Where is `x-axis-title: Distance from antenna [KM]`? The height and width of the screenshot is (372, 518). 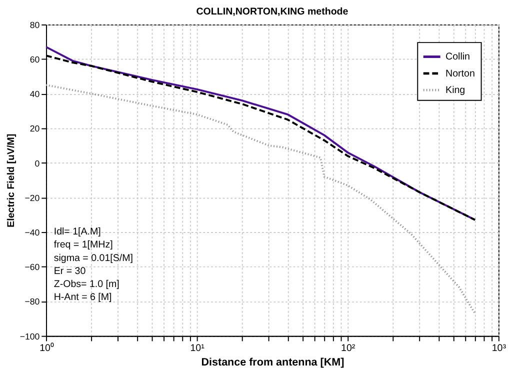 x-axis-title: Distance from antenna [KM] is located at coordinates (272, 362).